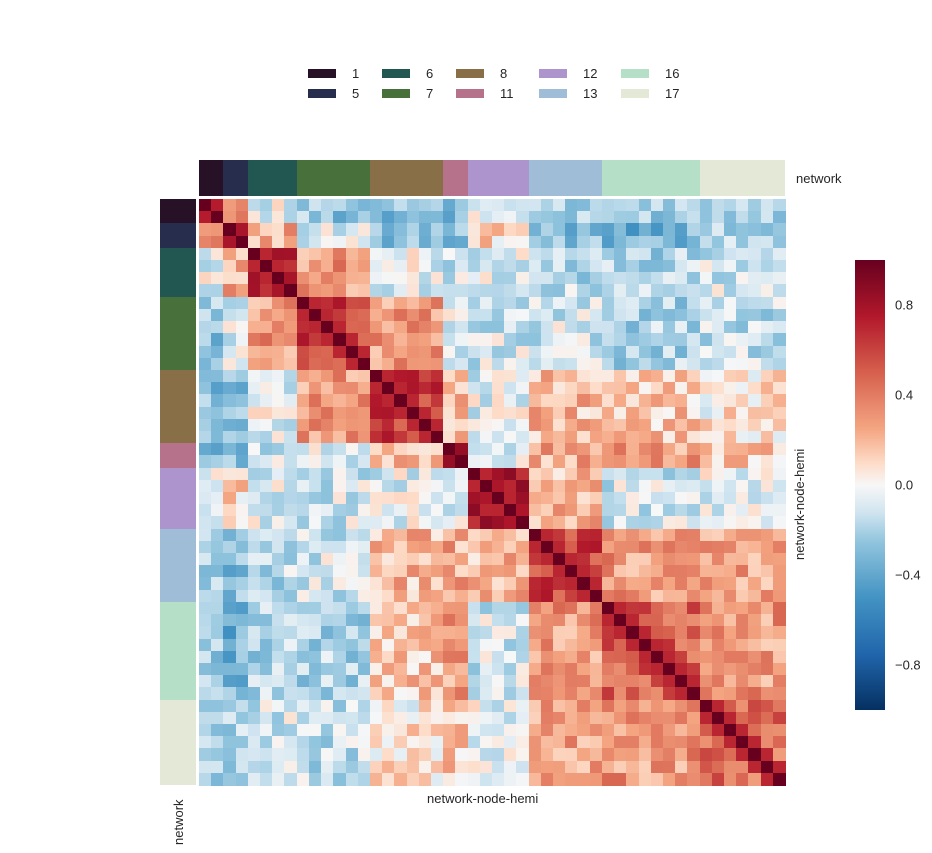 This screenshot has width=932, height=853. I want to click on column-colors-label: network, so click(819, 178).